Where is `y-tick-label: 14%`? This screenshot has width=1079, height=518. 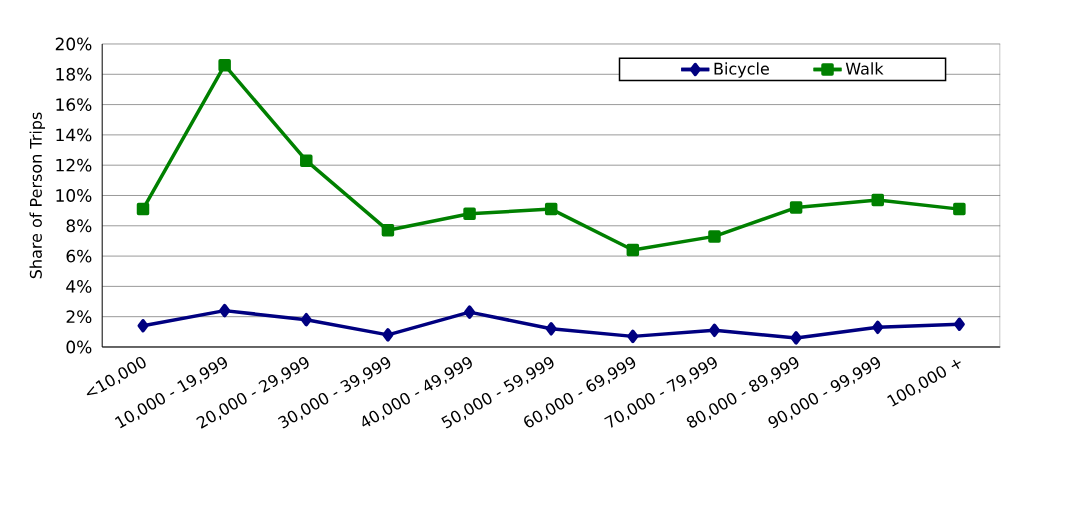 y-tick-label: 14% is located at coordinates (74, 135).